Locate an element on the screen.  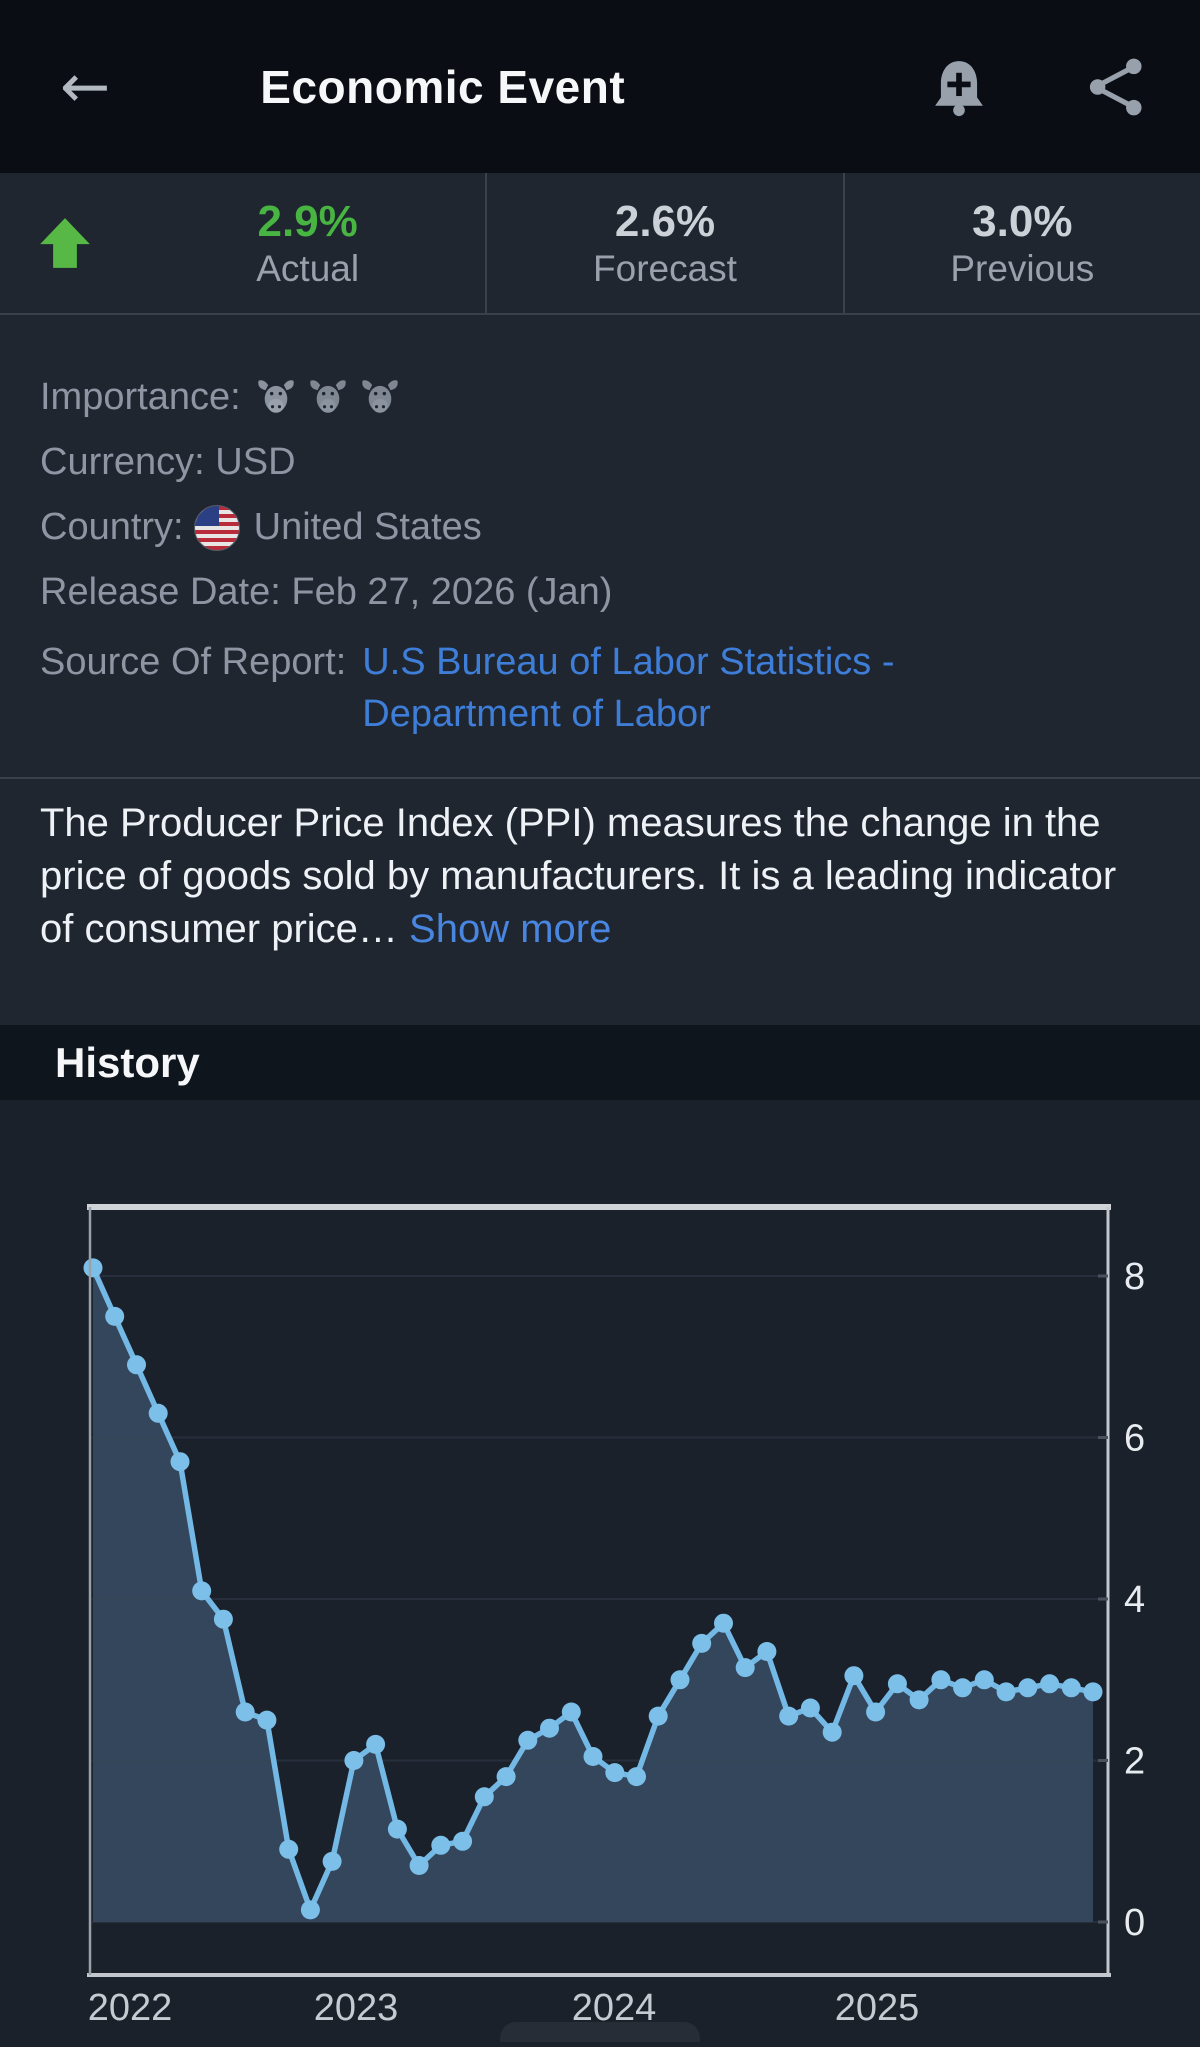
history-header: History is located at coordinates (600, 1062).